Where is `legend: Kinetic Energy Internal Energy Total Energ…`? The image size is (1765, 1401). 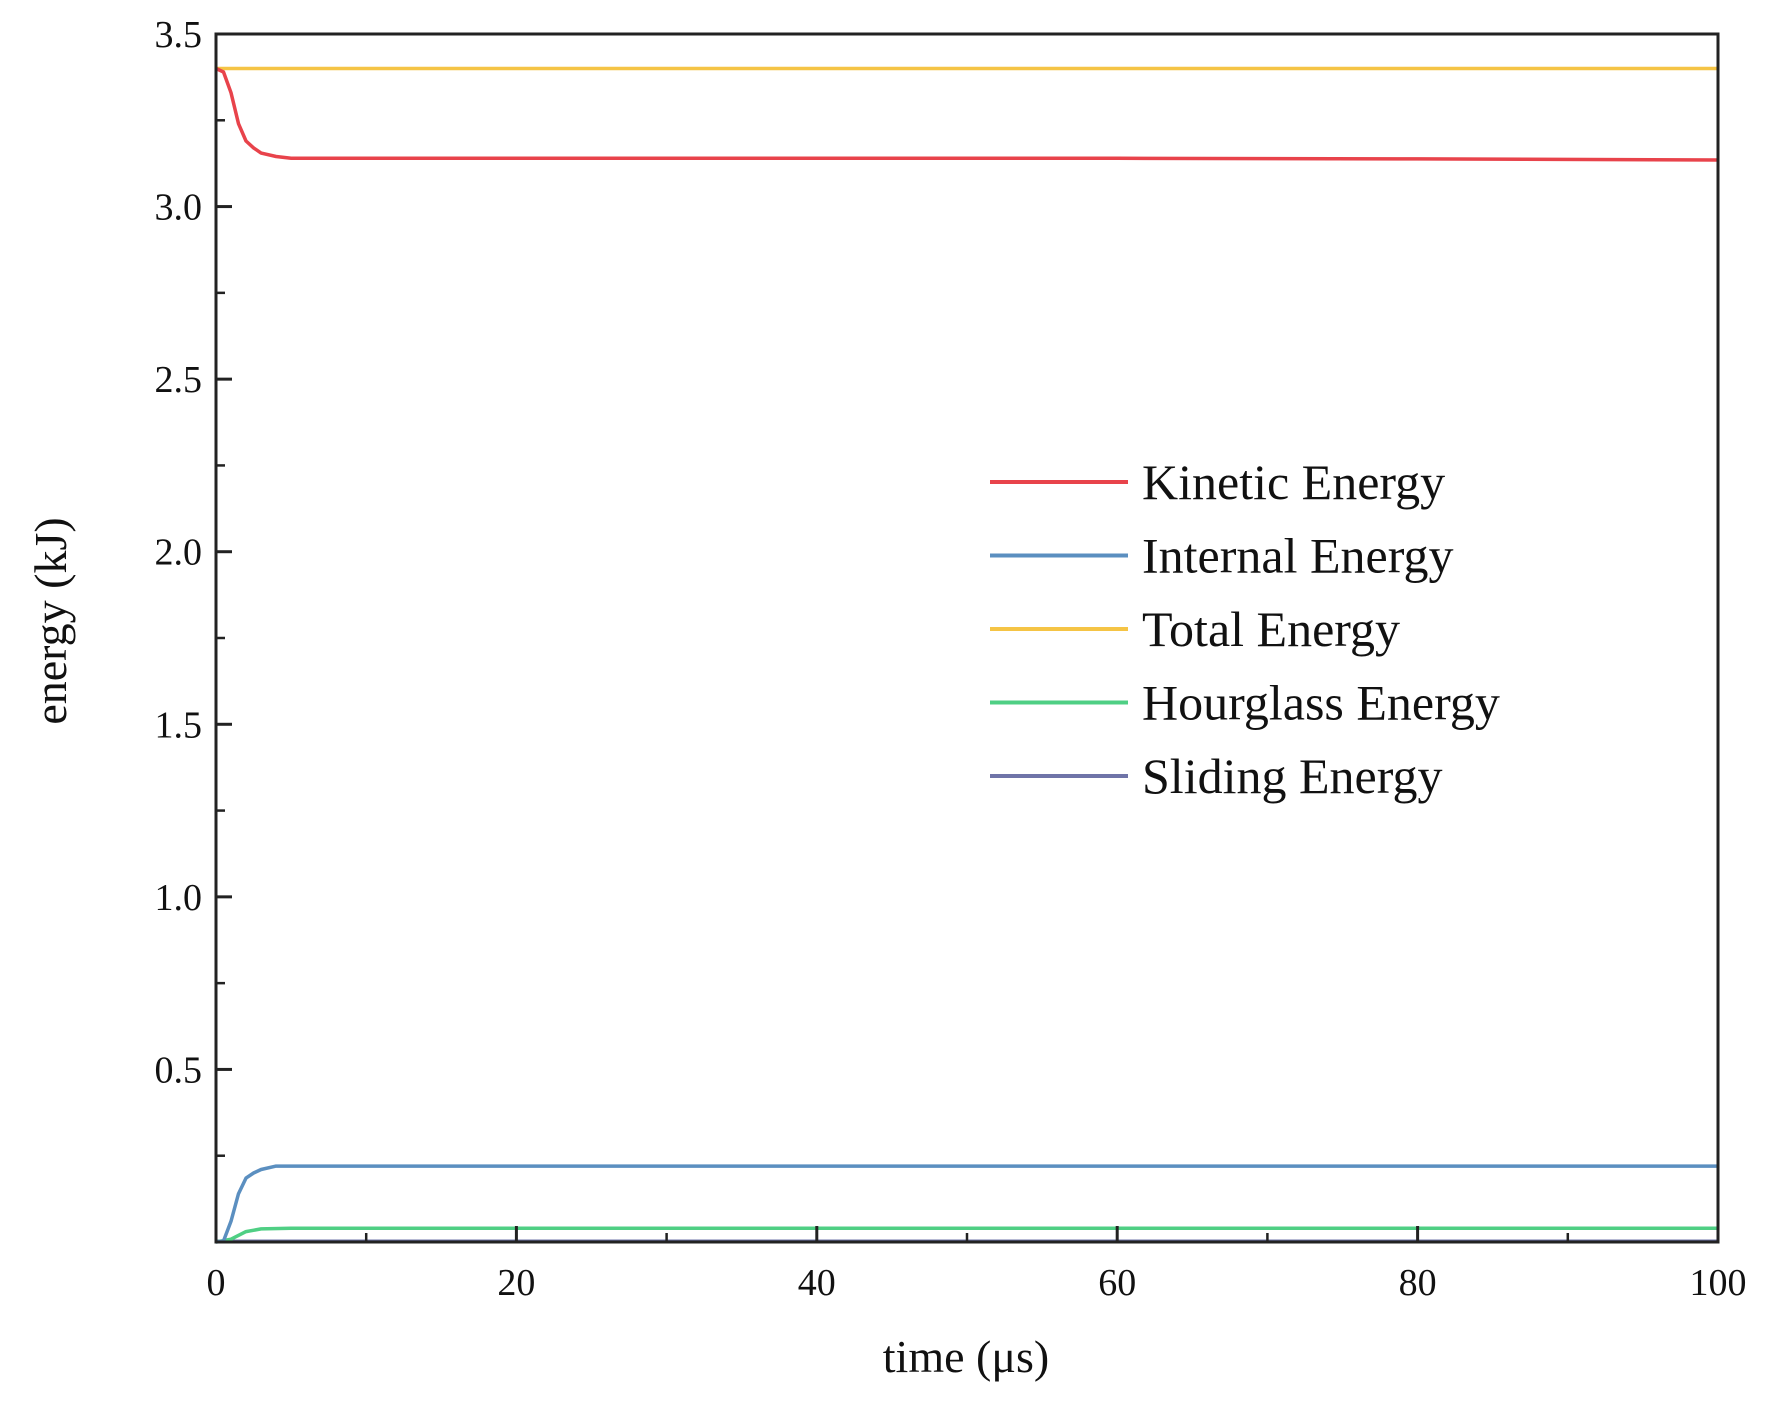
legend: Kinetic Energy Internal Energy Total Energ… is located at coordinates (1245, 629).